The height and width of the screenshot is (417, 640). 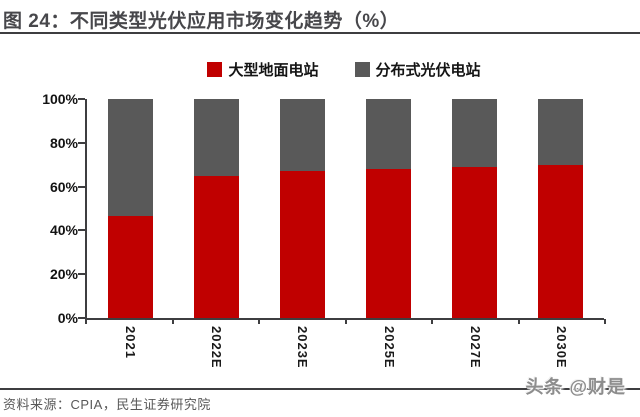 I want to click on legend-item-ground: 大型地面电站, so click(x=263, y=69).